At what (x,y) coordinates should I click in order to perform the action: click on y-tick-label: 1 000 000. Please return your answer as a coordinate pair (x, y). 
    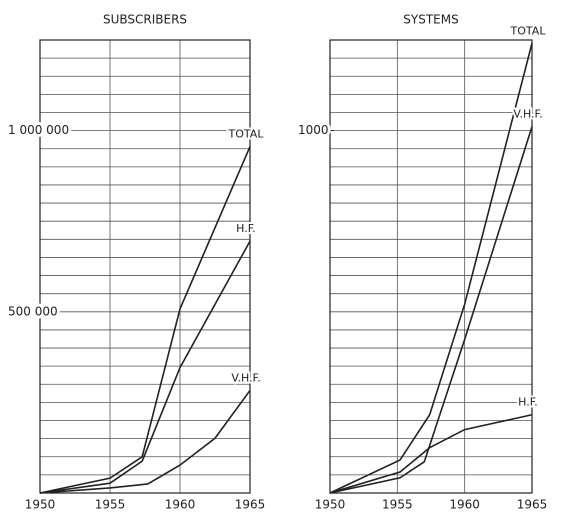
    Looking at the image, I should click on (38, 130).